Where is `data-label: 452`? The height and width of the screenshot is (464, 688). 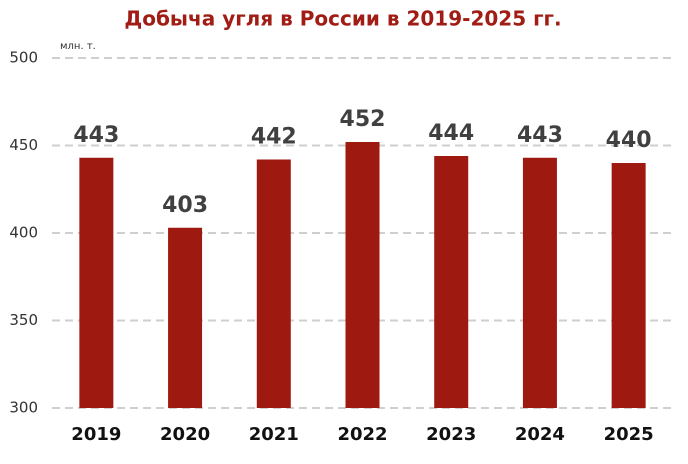
data-label: 452 is located at coordinates (363, 119).